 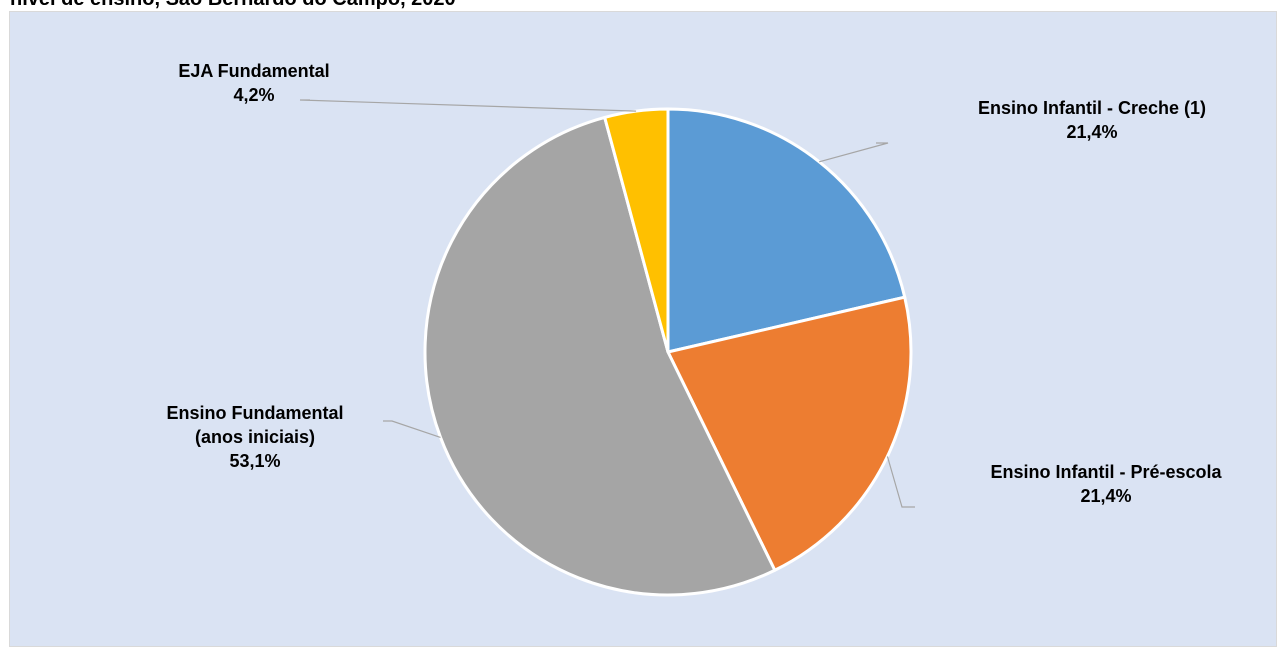 What do you see at coordinates (412, 429) in the screenshot?
I see `leader-line-ensino-fundamental-anos-iniciais` at bounding box center [412, 429].